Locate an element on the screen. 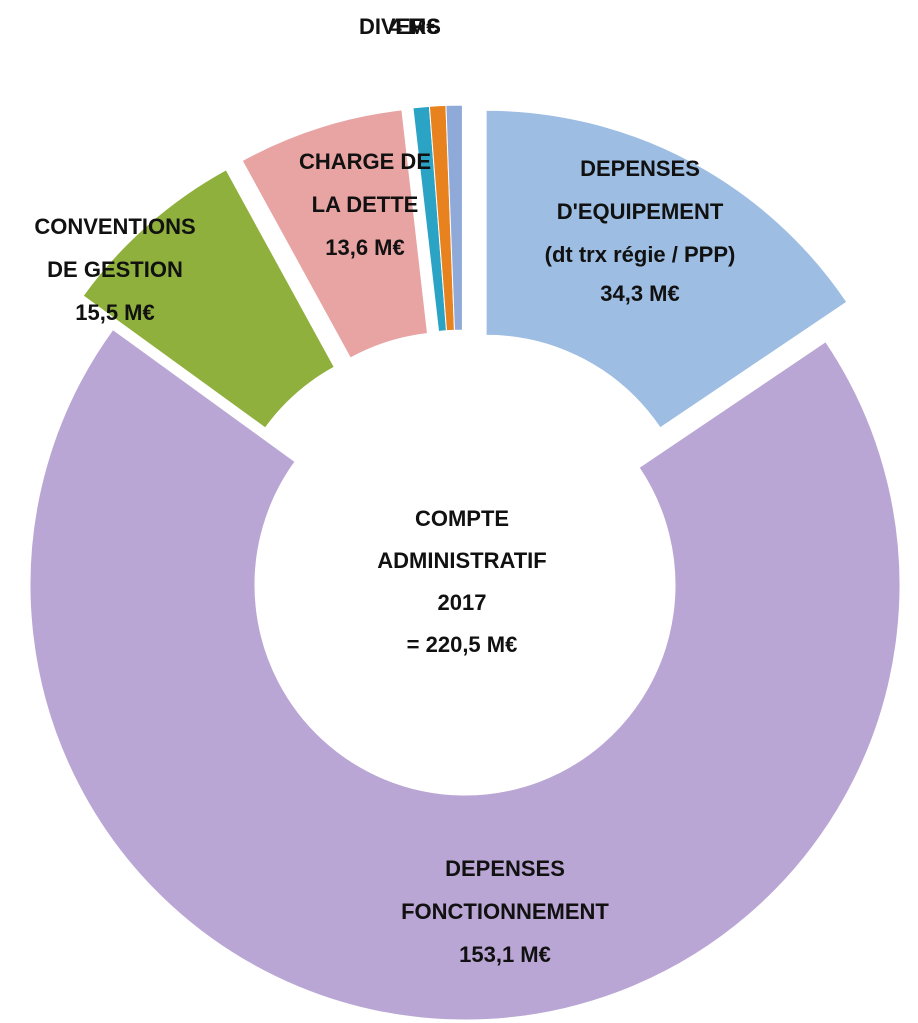 The width and height of the screenshot is (918, 1023). slice-label: FONCTIONNEMENT is located at coordinates (505, 911).